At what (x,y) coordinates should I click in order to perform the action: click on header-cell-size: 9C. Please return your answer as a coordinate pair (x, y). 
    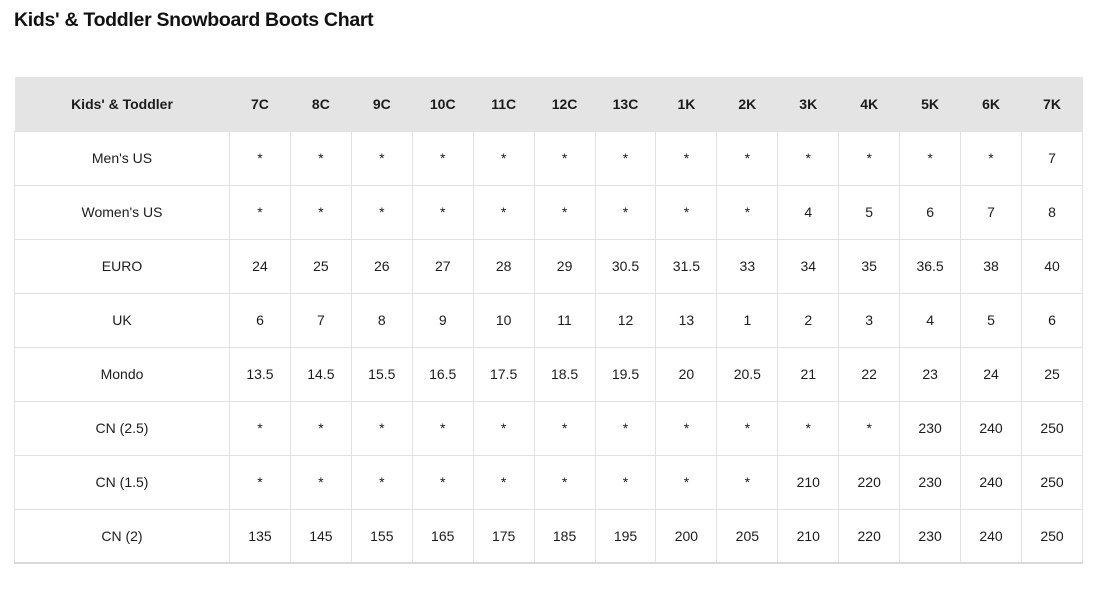
    Looking at the image, I should click on (382, 104).